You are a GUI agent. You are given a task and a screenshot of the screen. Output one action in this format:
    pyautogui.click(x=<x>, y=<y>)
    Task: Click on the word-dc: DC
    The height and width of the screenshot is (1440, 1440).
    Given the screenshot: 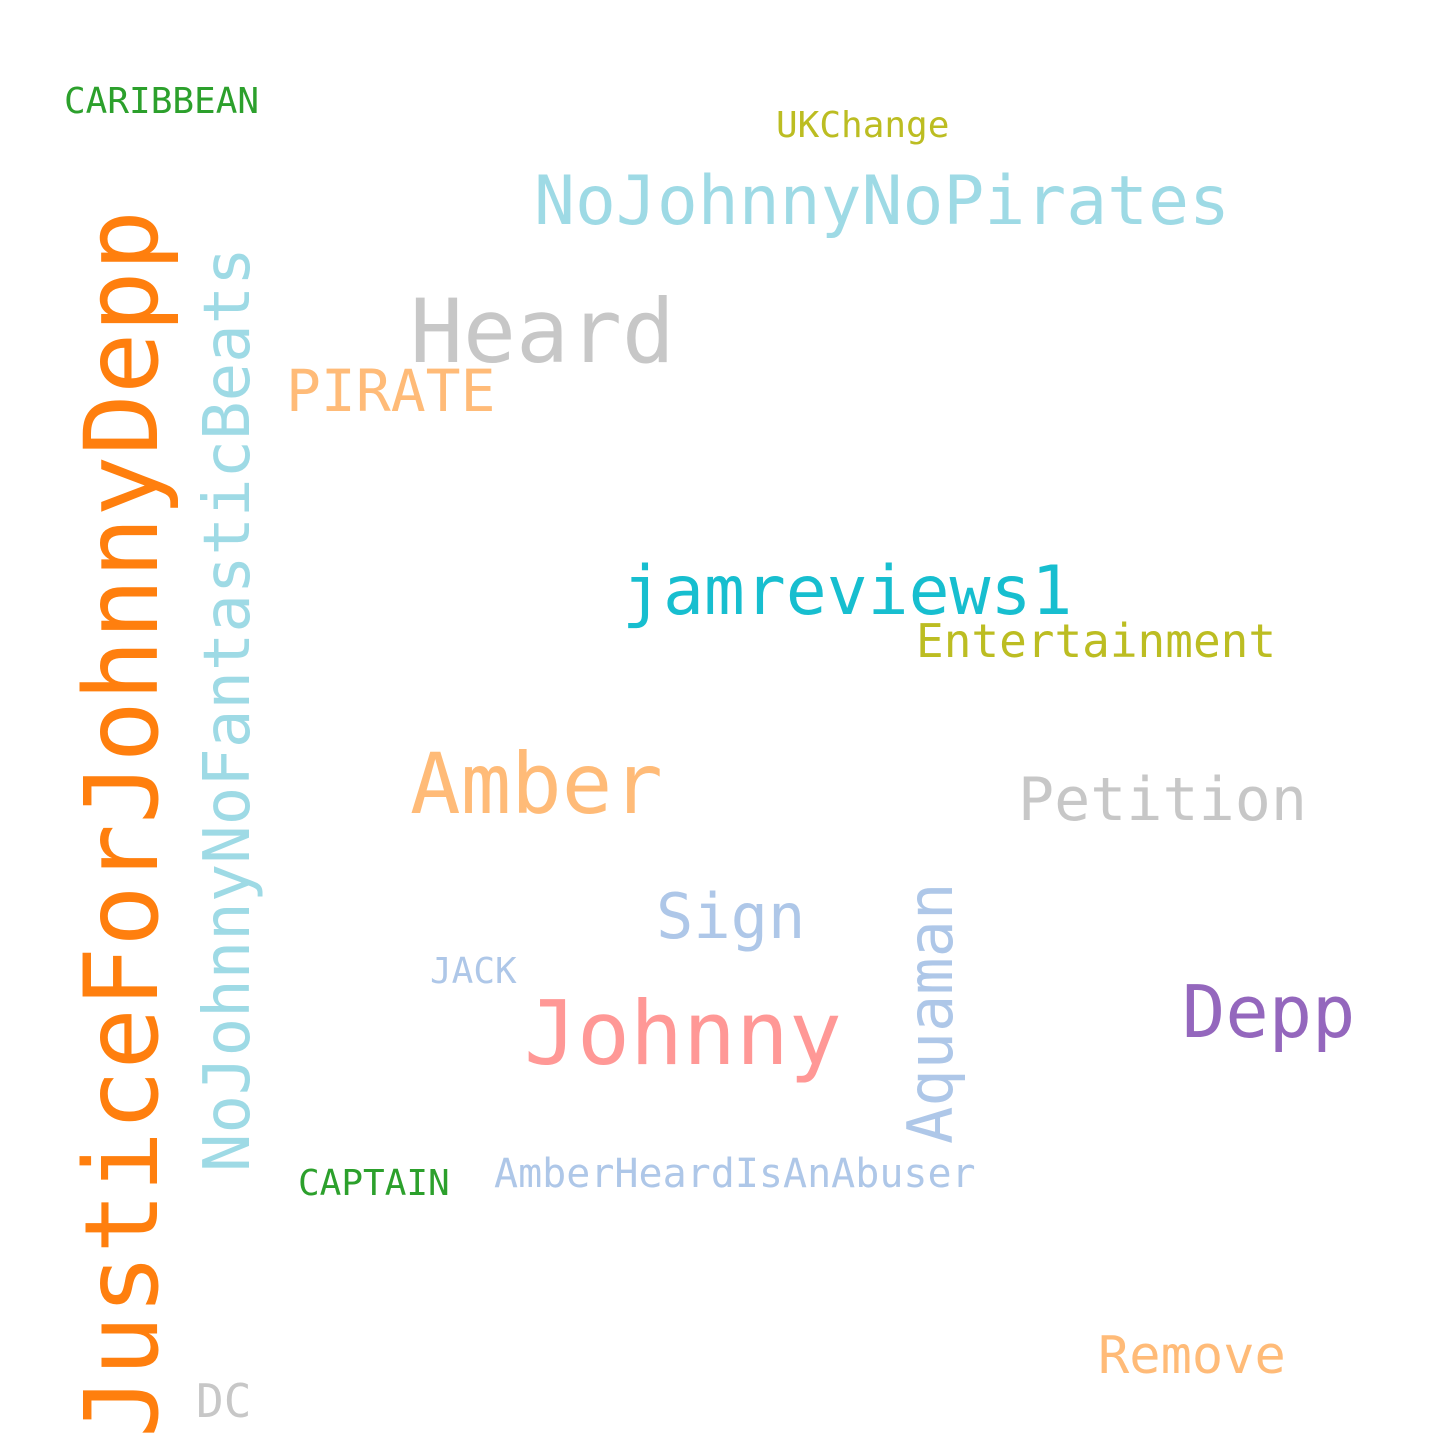 What is the action you would take?
    pyautogui.click(x=224, y=1401)
    